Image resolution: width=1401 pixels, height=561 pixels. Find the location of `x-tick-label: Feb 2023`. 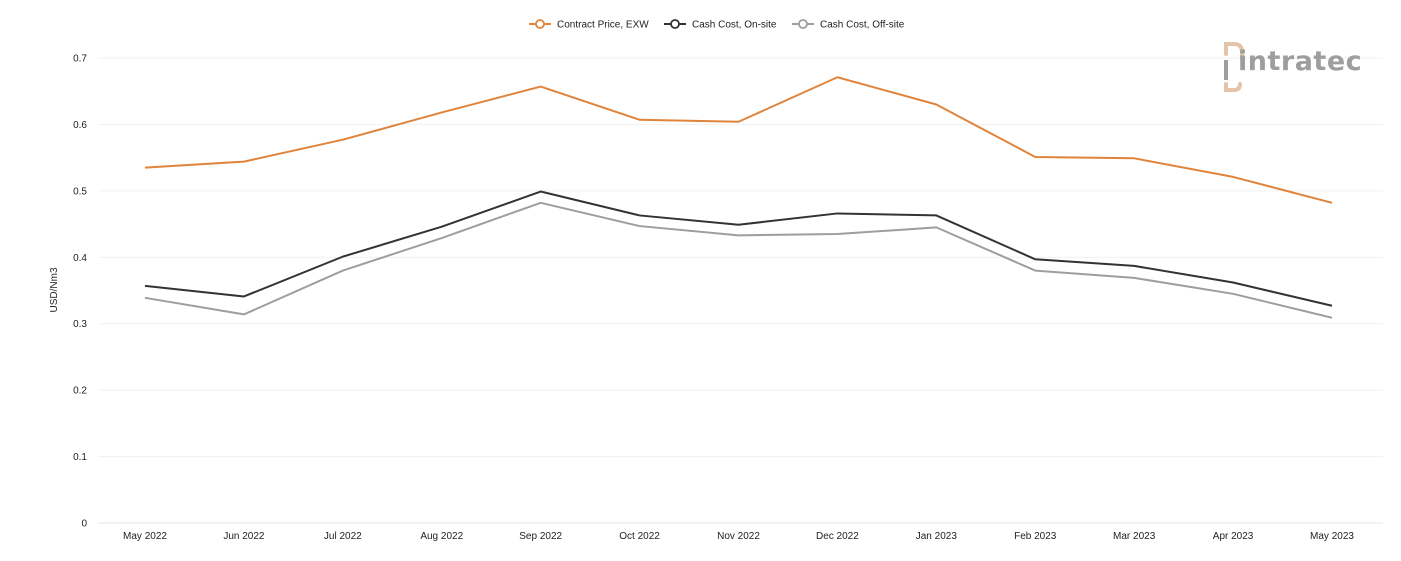

x-tick-label: Feb 2023 is located at coordinates (1035, 536).